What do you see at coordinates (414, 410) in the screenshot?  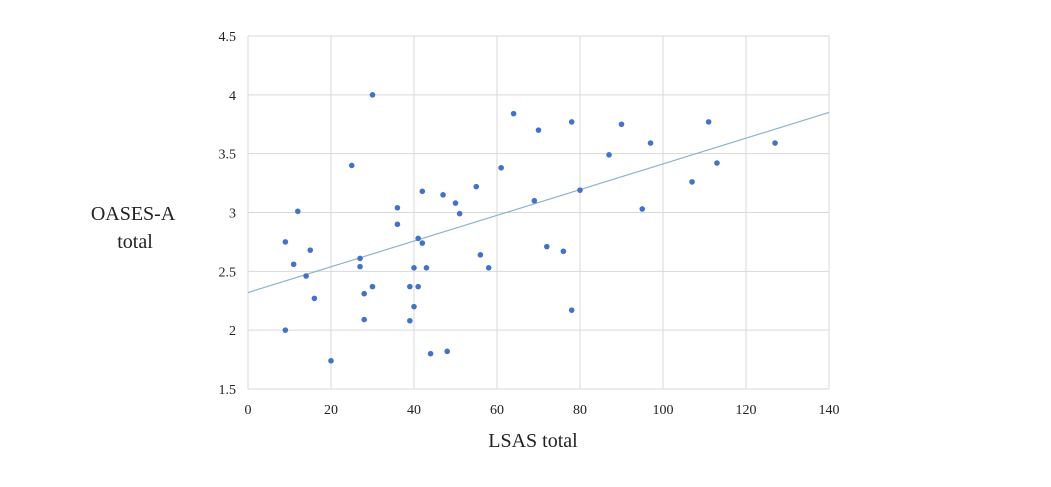 I see `x-tick-label: 40` at bounding box center [414, 410].